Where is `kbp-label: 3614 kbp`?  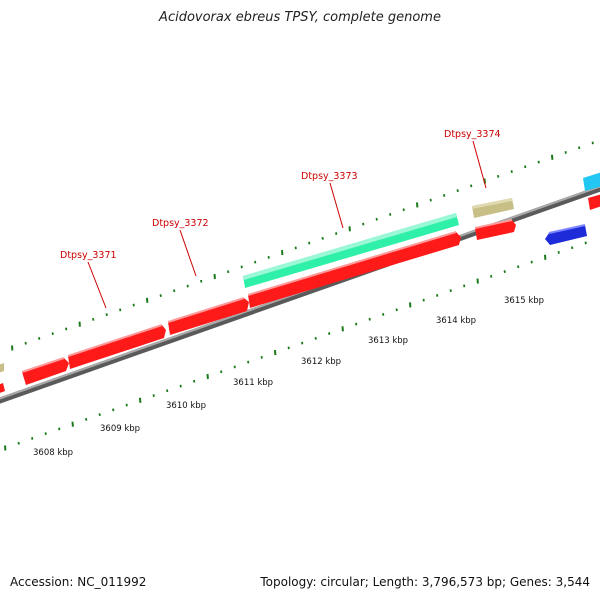 kbp-label: 3614 kbp is located at coordinates (456, 321).